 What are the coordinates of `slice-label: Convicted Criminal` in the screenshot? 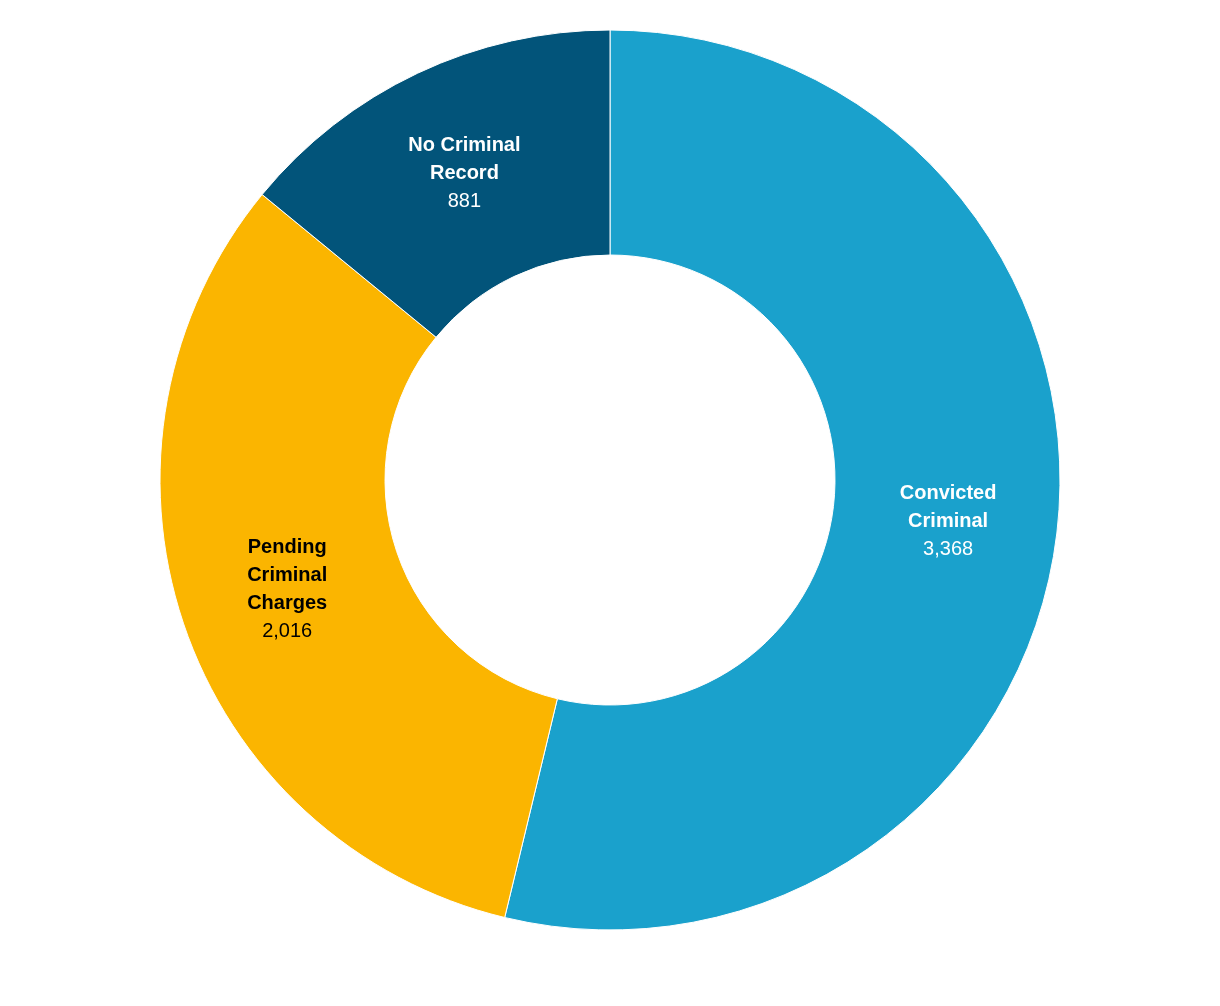 It's located at (948, 506).